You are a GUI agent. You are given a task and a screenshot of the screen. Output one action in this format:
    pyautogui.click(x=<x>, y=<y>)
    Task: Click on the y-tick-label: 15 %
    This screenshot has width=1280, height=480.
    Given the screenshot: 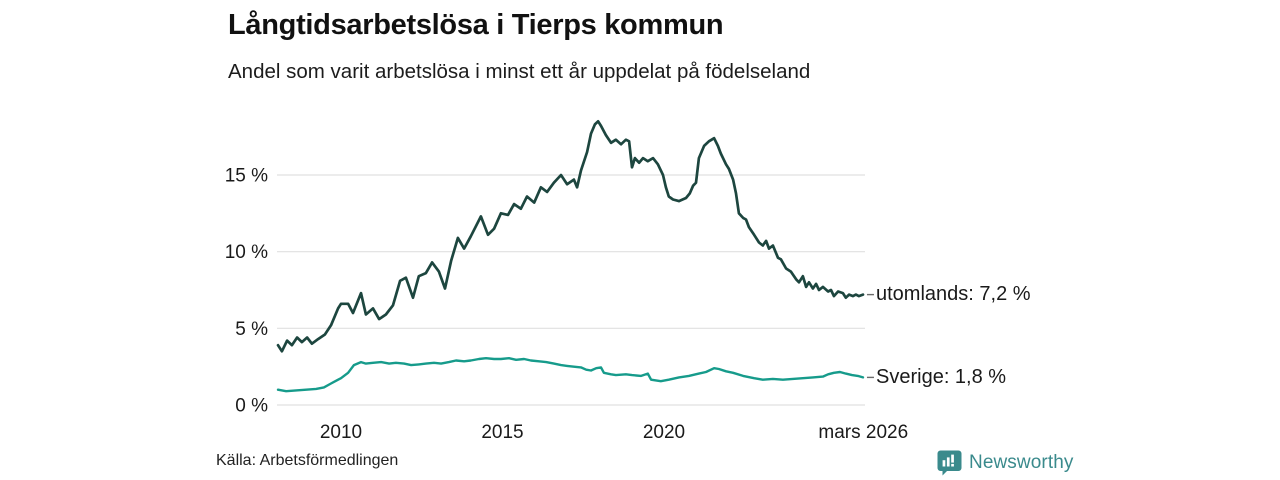 What is the action you would take?
    pyautogui.click(x=246, y=176)
    